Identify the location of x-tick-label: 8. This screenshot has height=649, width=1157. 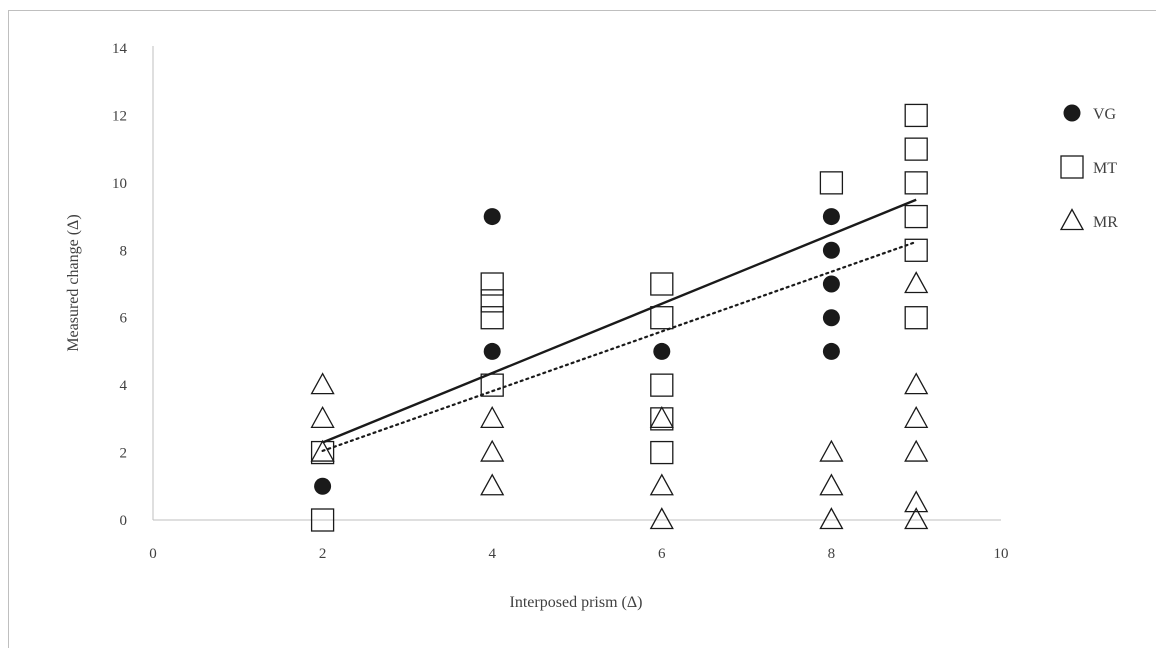
(832, 554).